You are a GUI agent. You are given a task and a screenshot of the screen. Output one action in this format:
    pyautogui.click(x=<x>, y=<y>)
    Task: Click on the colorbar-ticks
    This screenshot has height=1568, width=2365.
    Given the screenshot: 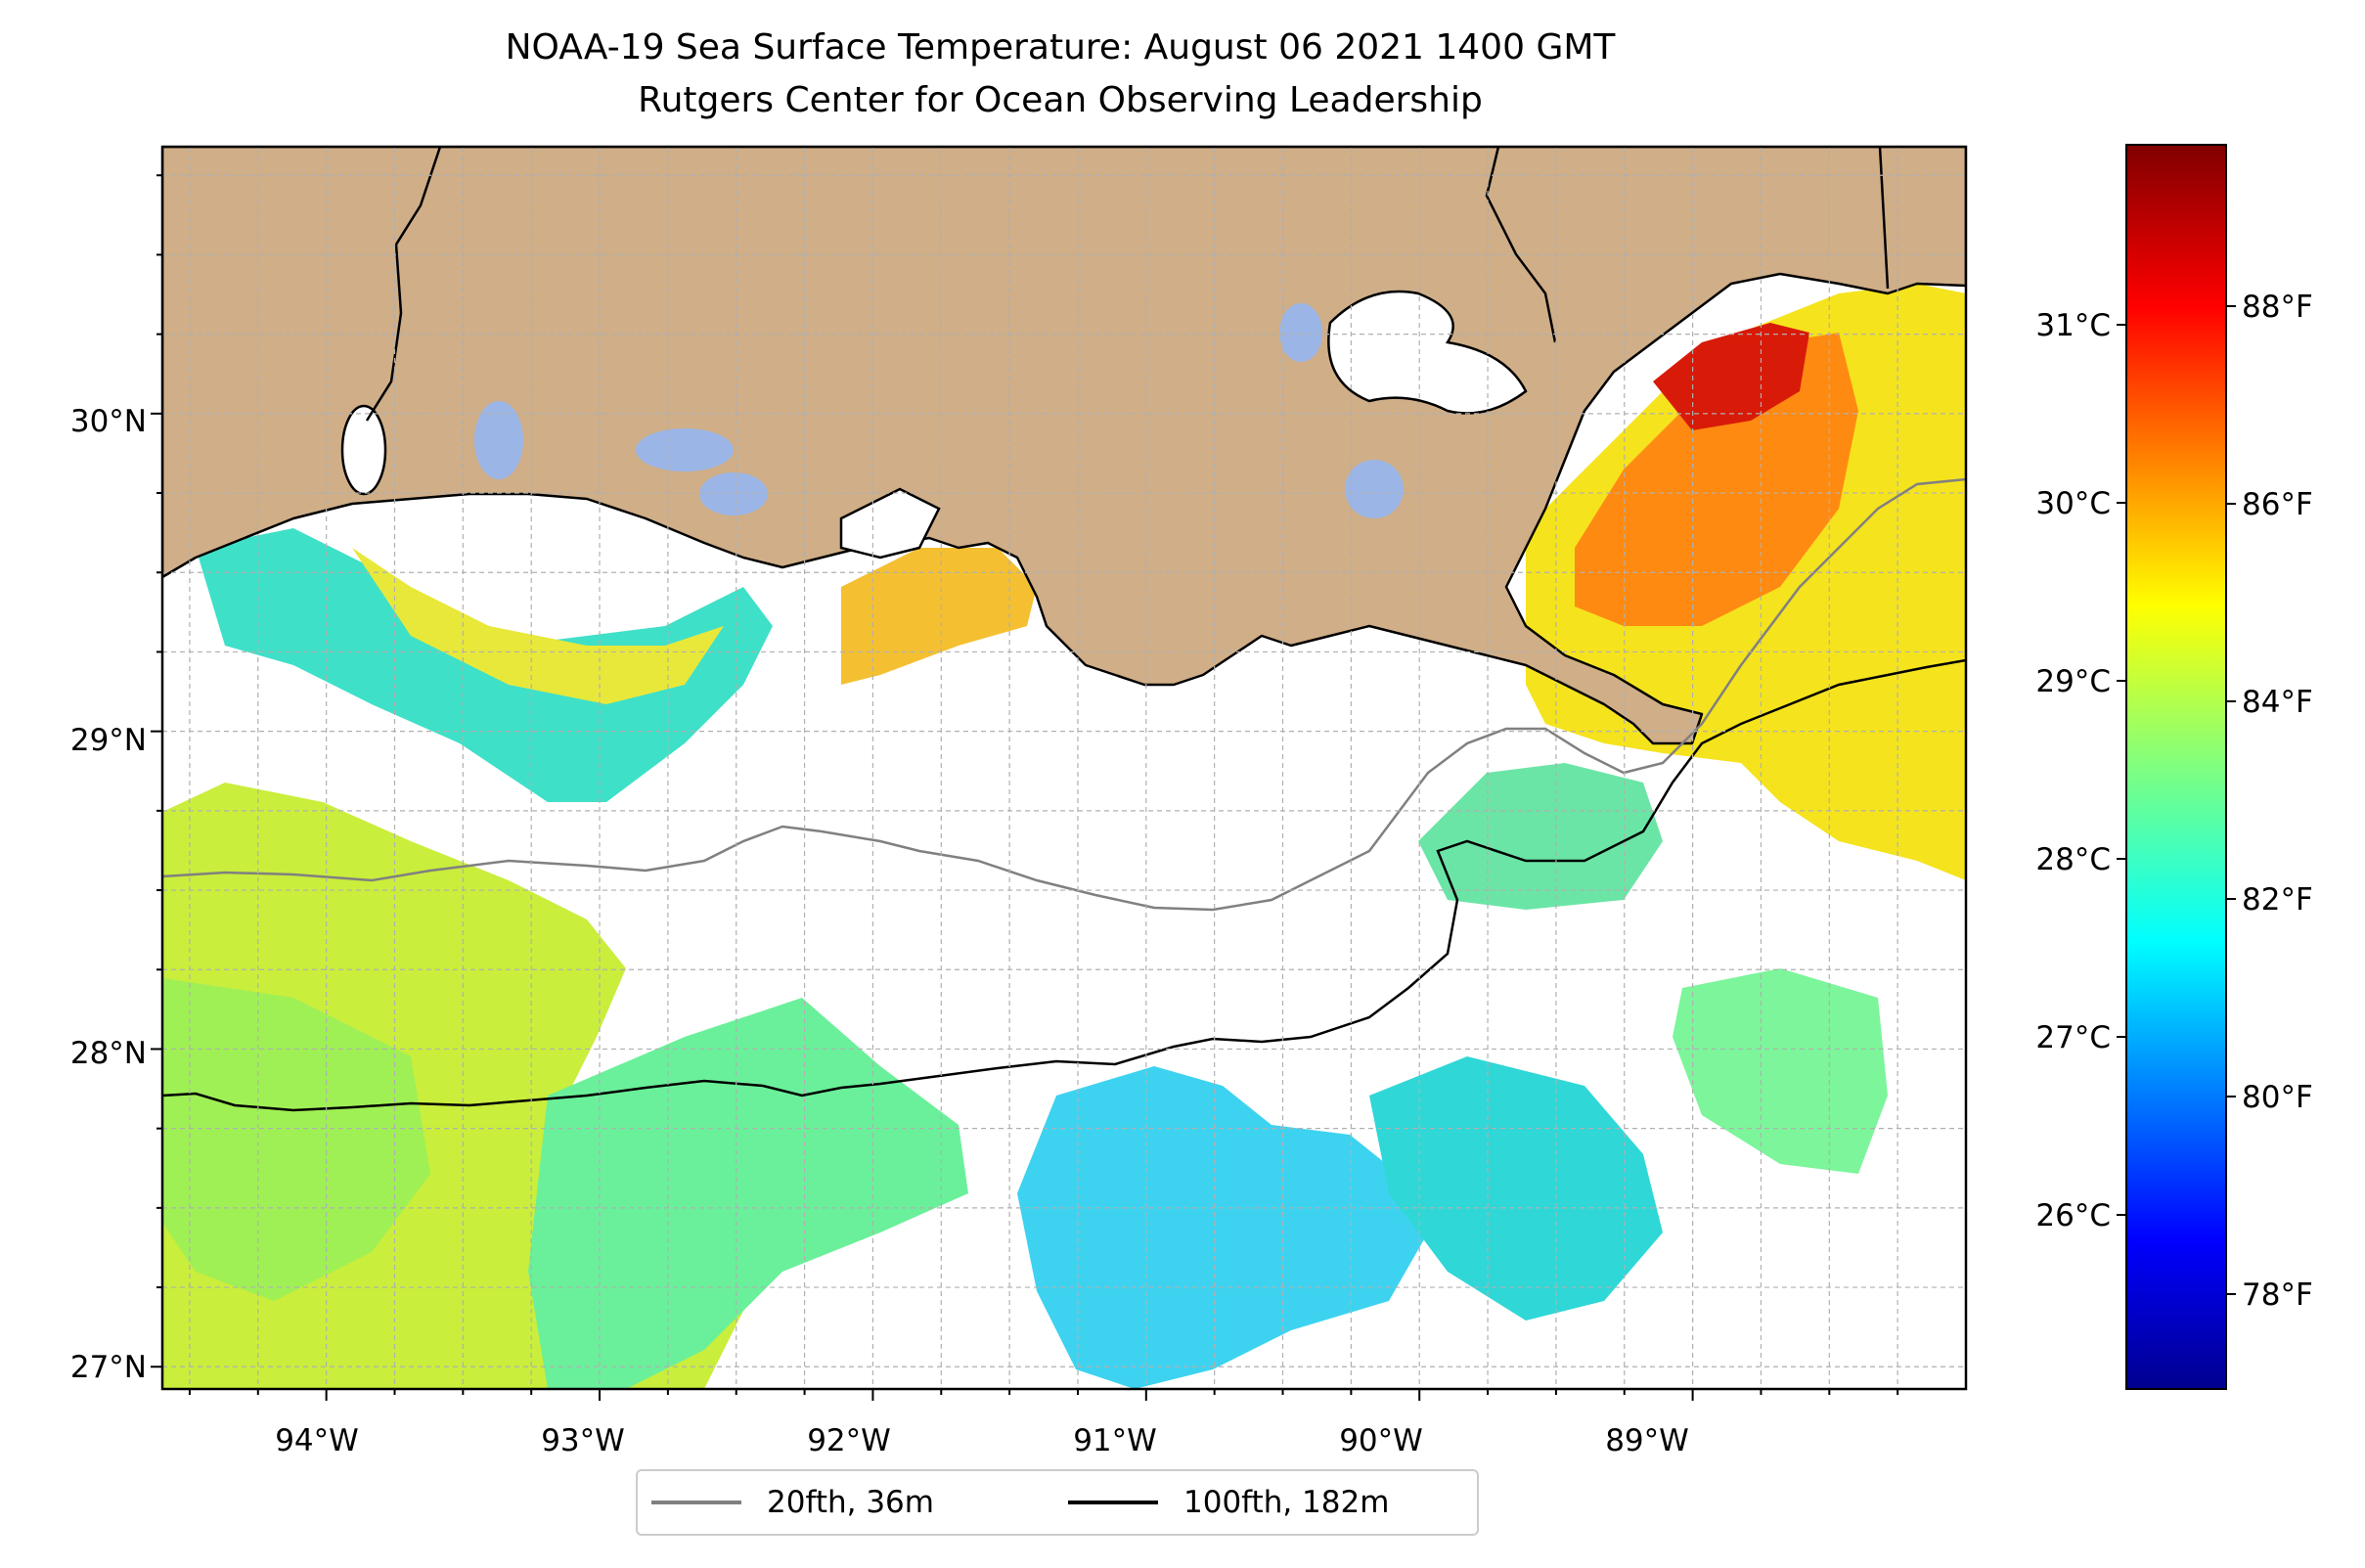 What is the action you would take?
    pyautogui.click(x=2176, y=800)
    